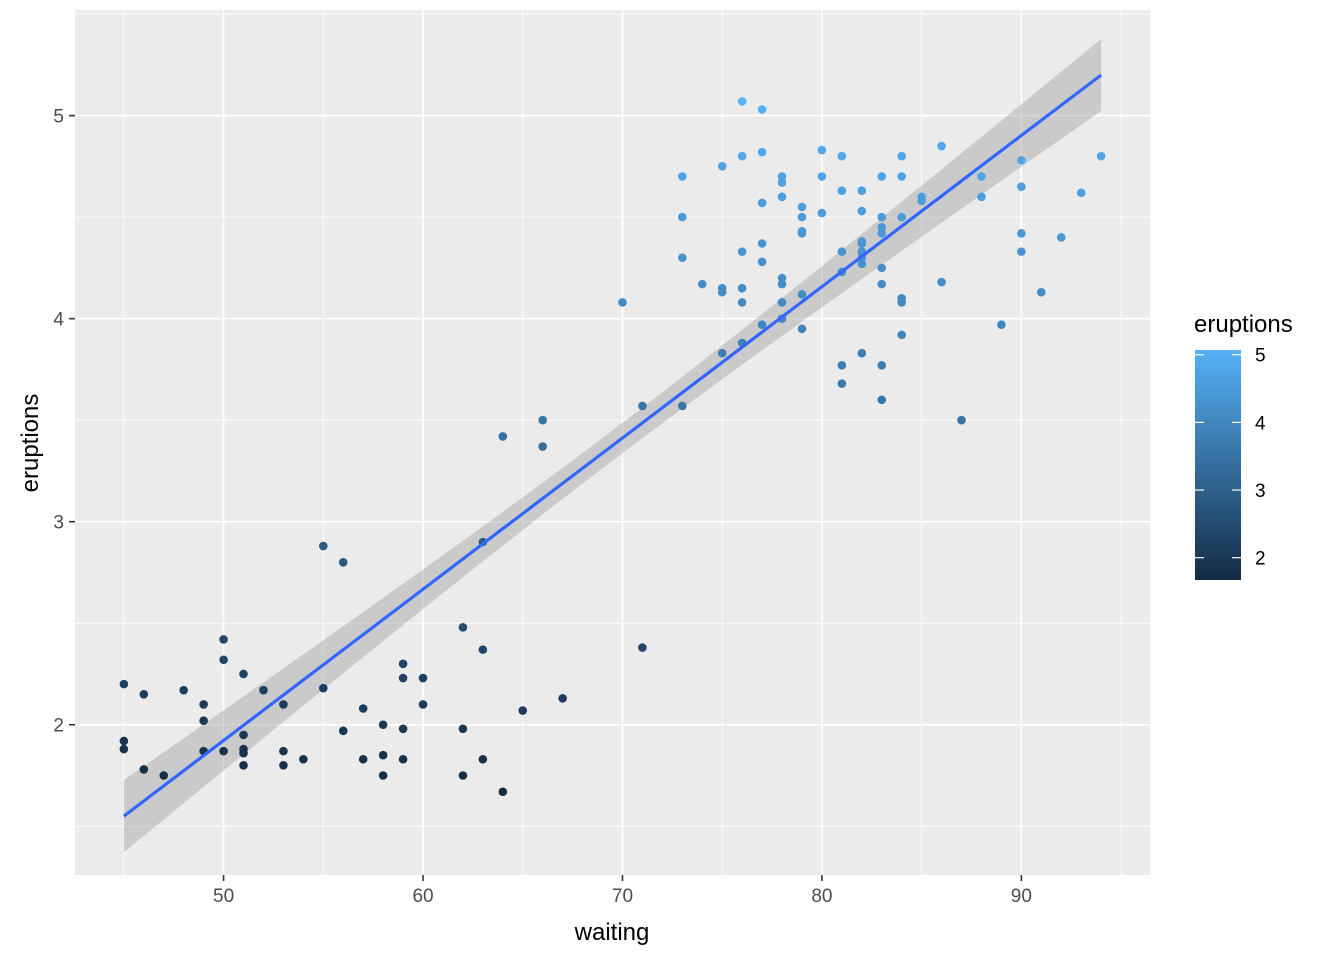 Image resolution: width=1344 pixels, height=960 pixels. Describe the element at coordinates (612, 932) in the screenshot. I see `x-axis-title: waiting` at that location.